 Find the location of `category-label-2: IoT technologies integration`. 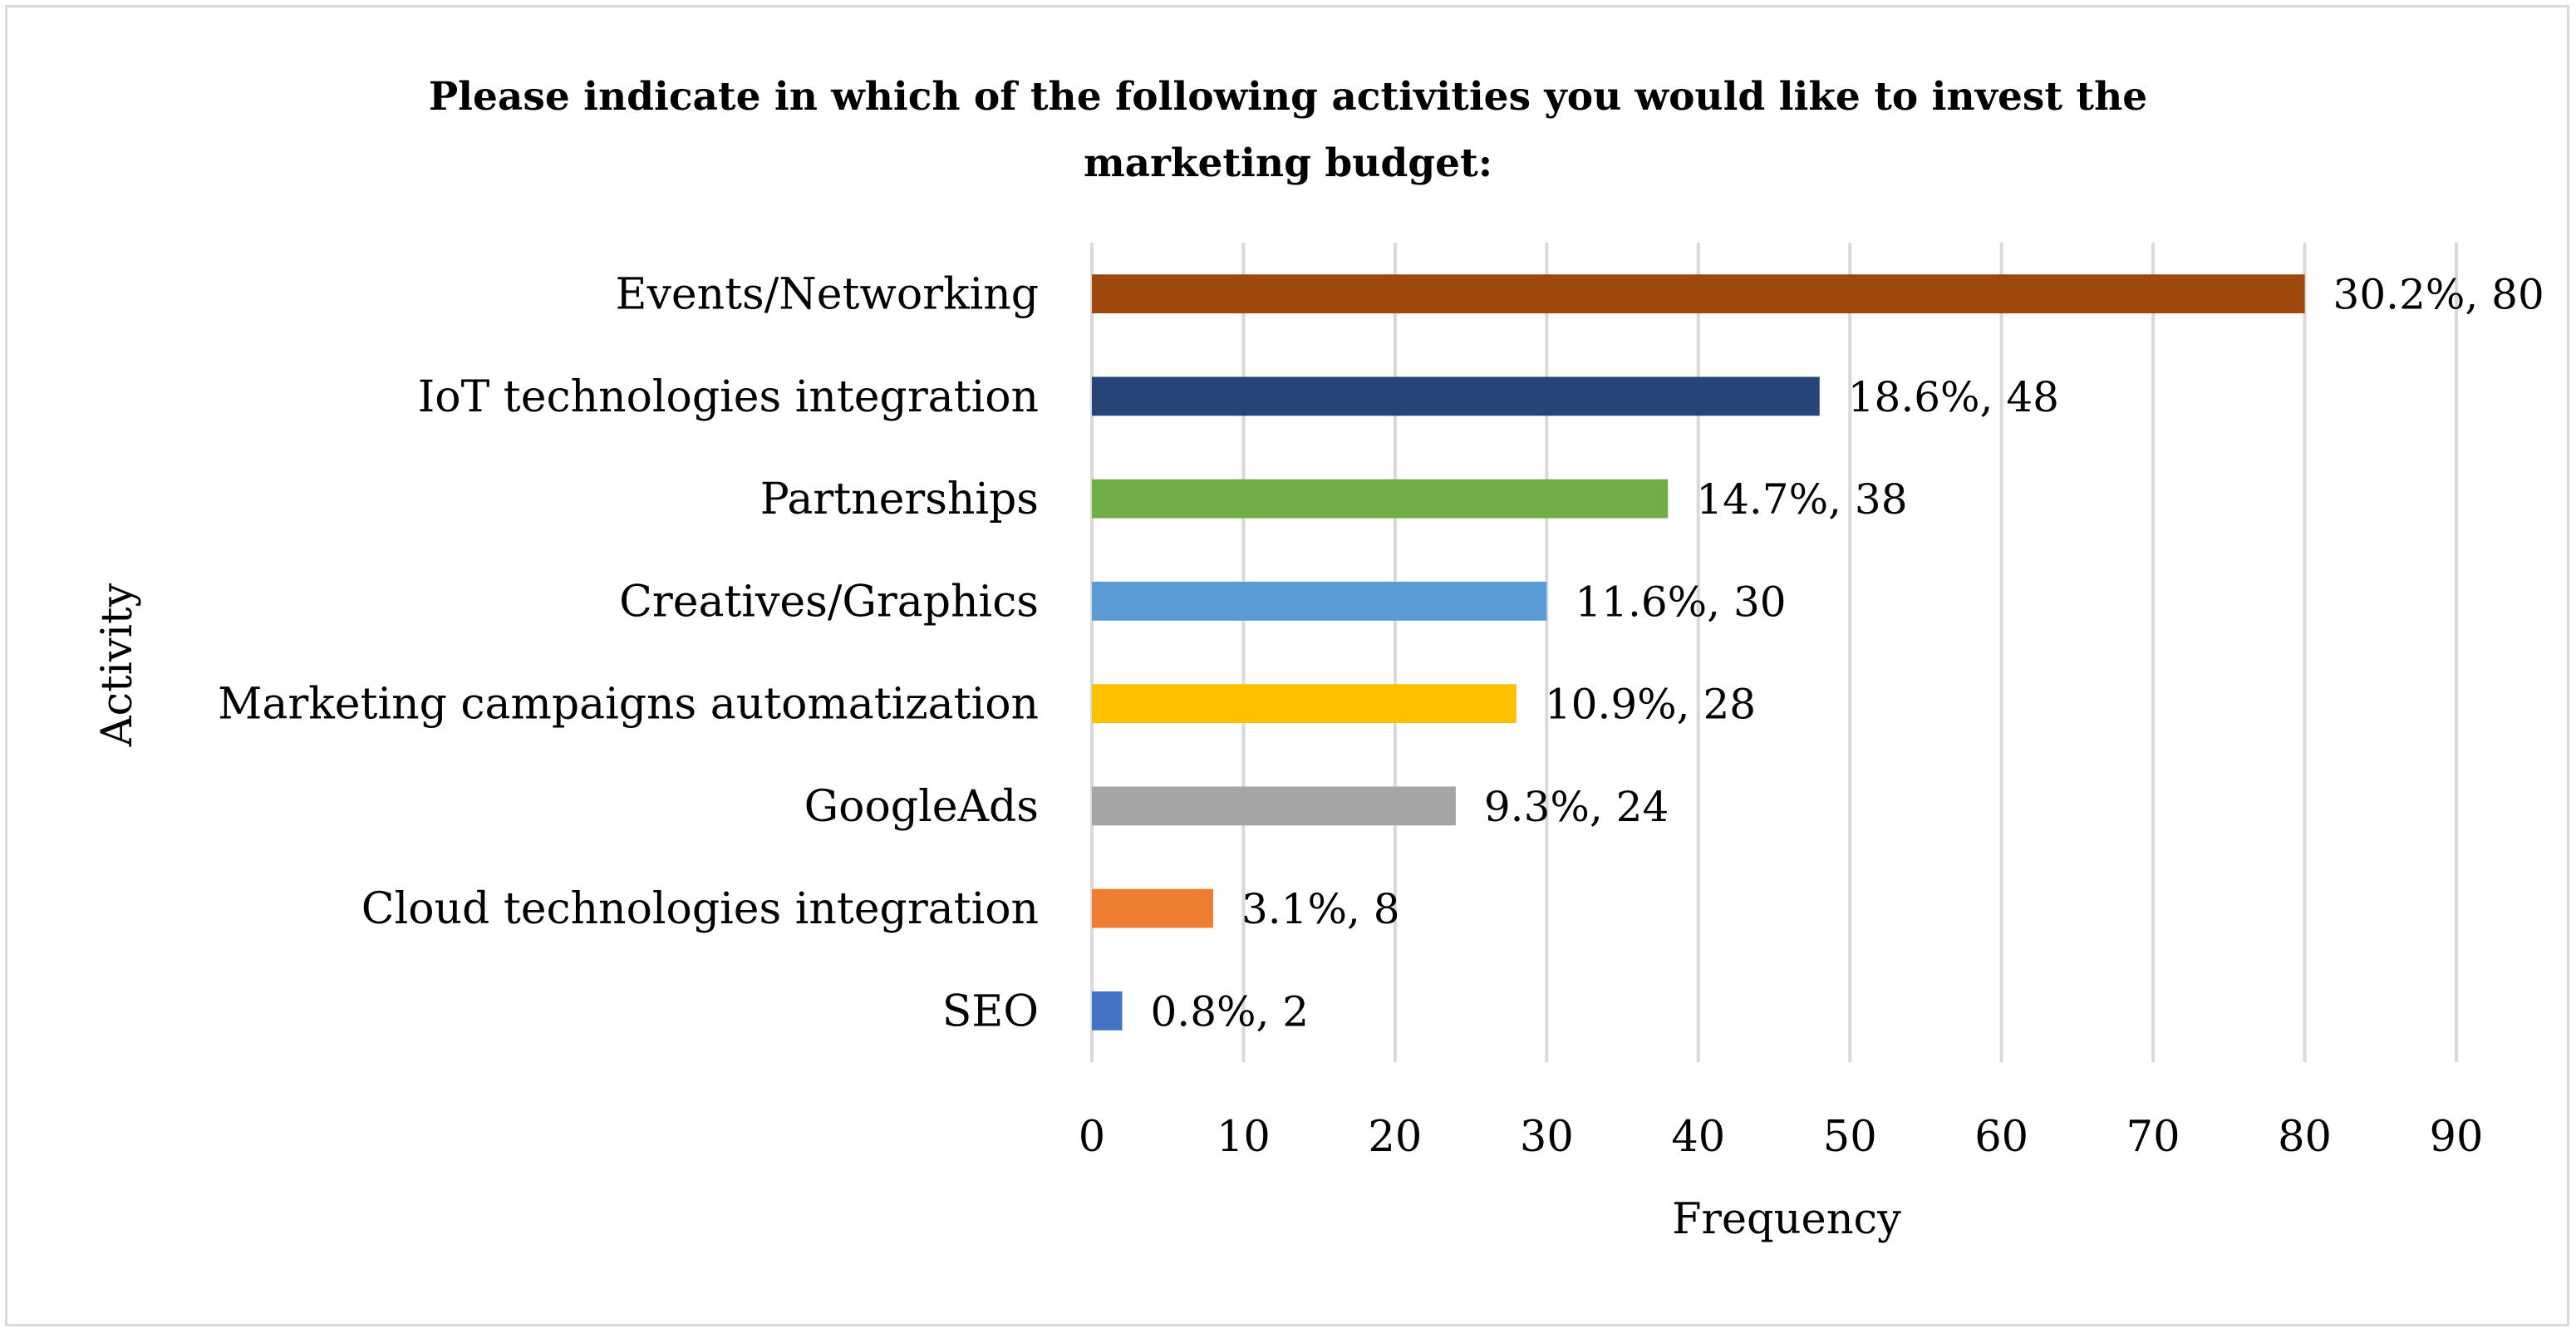

category-label-2: IoT technologies integration is located at coordinates (728, 397).